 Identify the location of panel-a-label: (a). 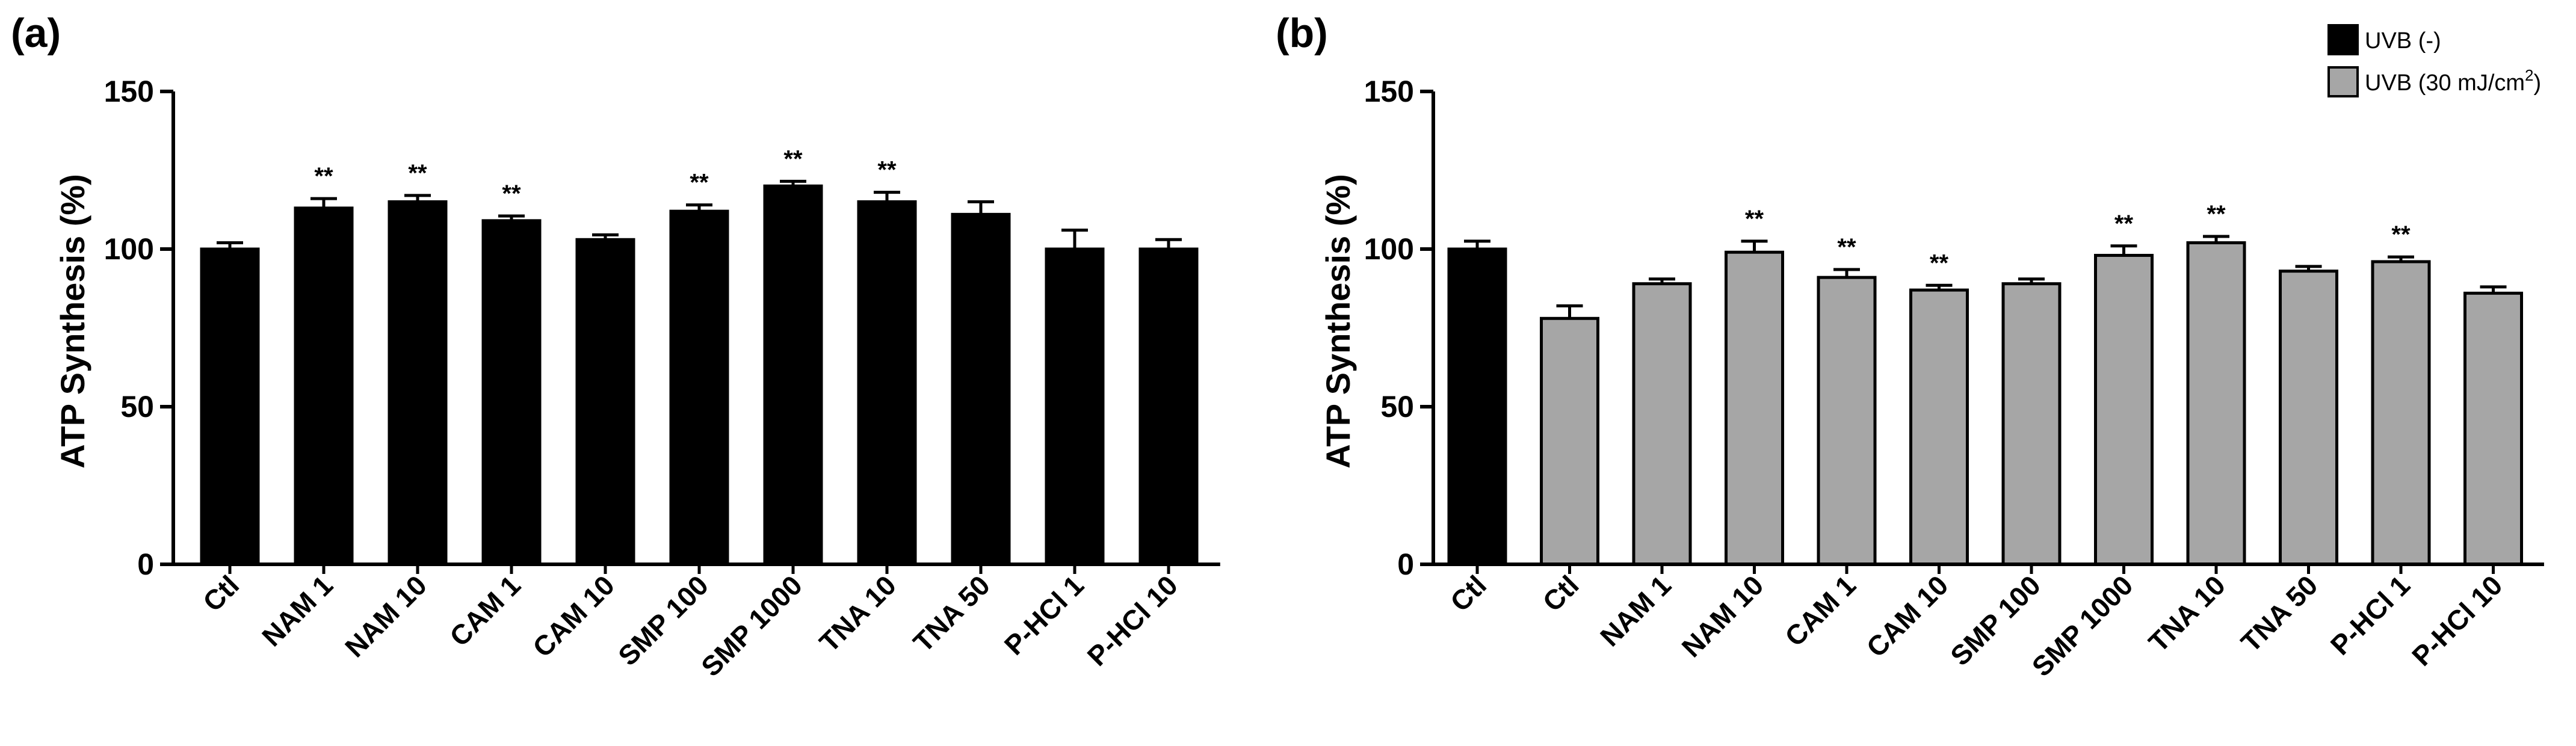
(36, 33).